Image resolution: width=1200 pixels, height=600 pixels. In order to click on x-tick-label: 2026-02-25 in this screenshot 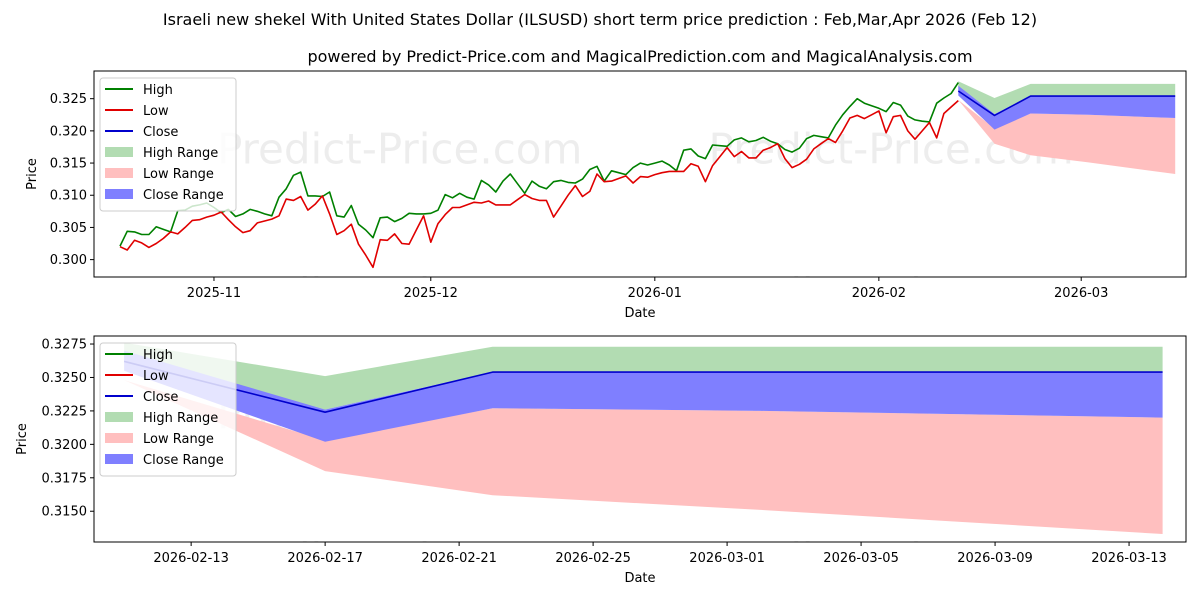, I will do `click(593, 558)`.